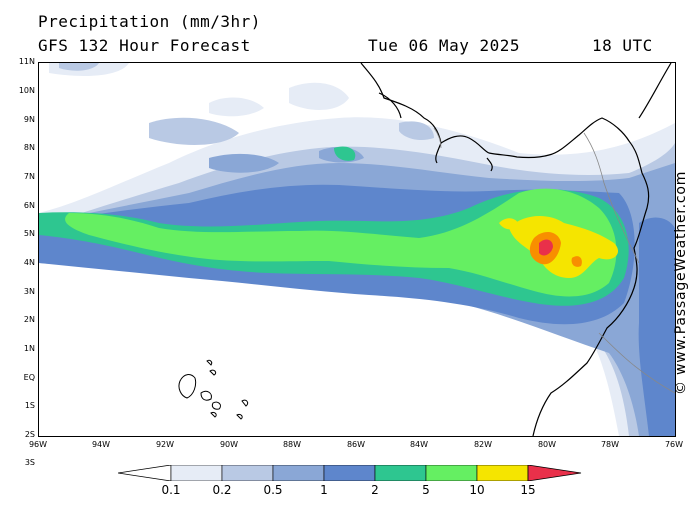 The width and height of the screenshot is (700, 525). What do you see at coordinates (622, 45) in the screenshot?
I see `forecast-time: 18 UTC` at bounding box center [622, 45].